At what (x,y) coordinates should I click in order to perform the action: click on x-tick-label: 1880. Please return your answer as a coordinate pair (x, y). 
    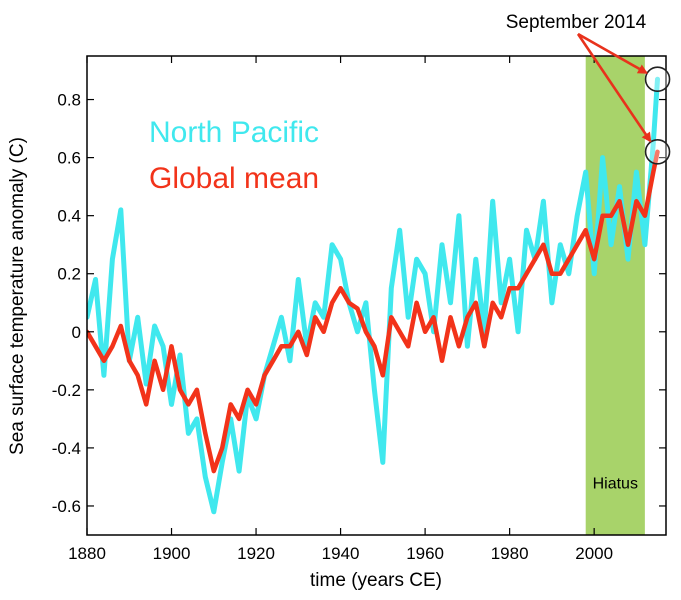
    Looking at the image, I should click on (87, 553).